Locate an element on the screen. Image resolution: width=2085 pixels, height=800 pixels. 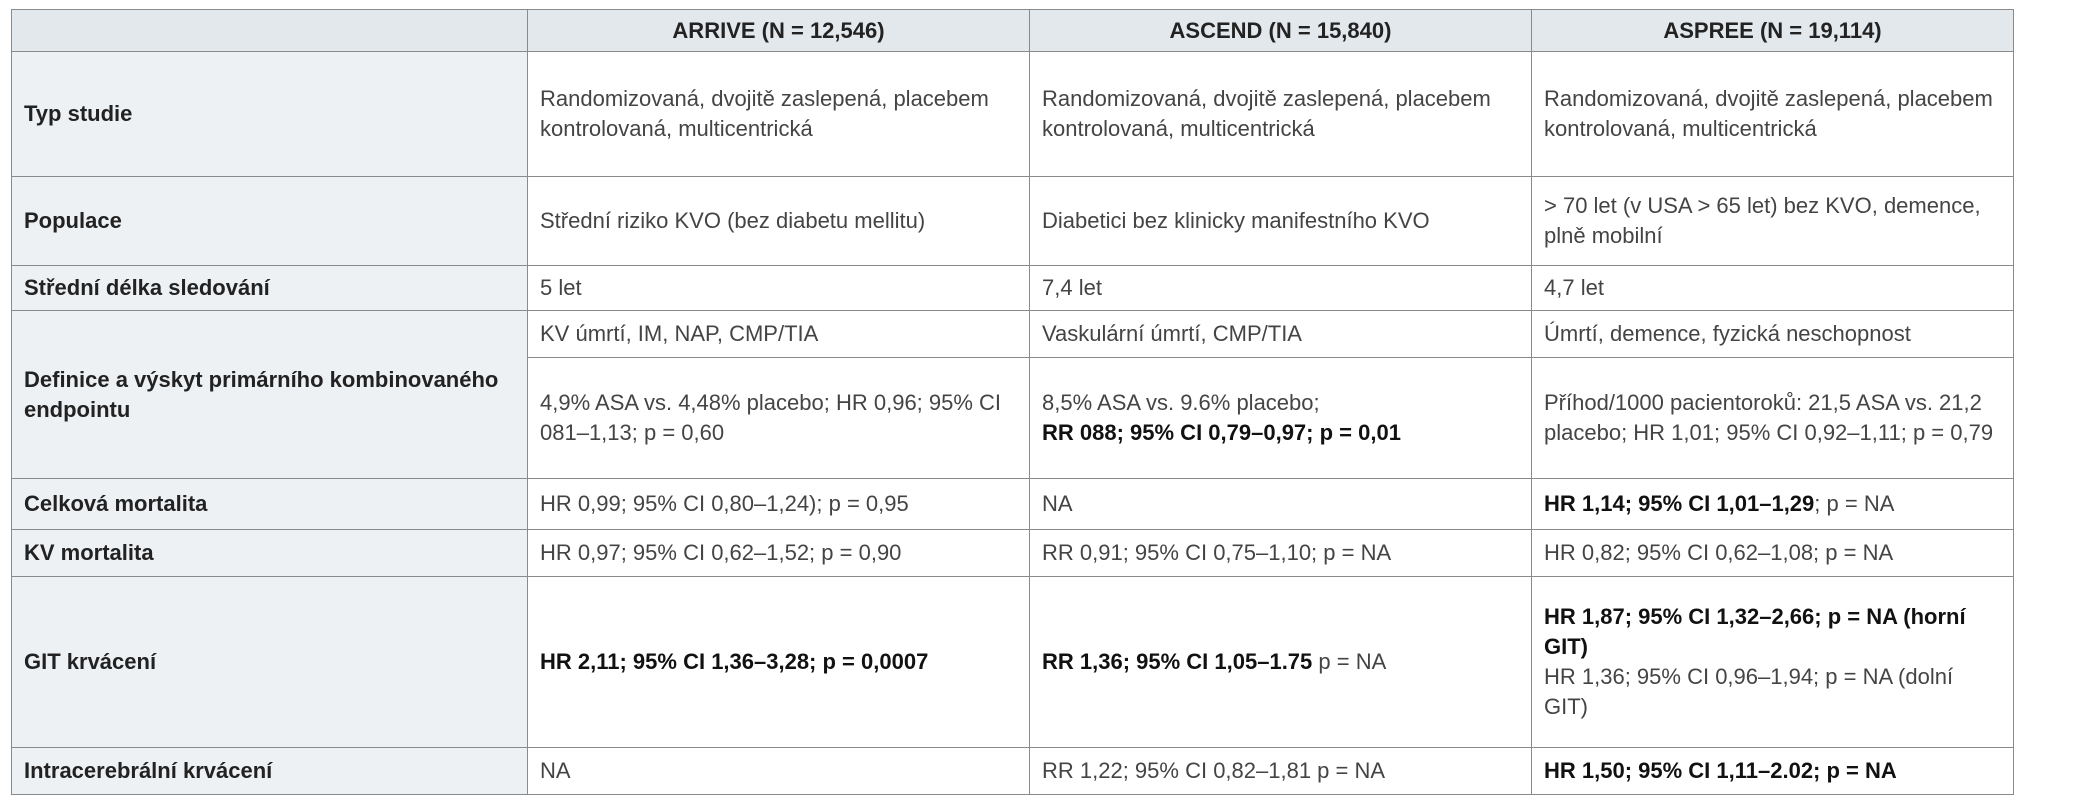
cell-paragraph: Úmrtí, demence, fyzická neschopnost is located at coordinates (1772, 334).